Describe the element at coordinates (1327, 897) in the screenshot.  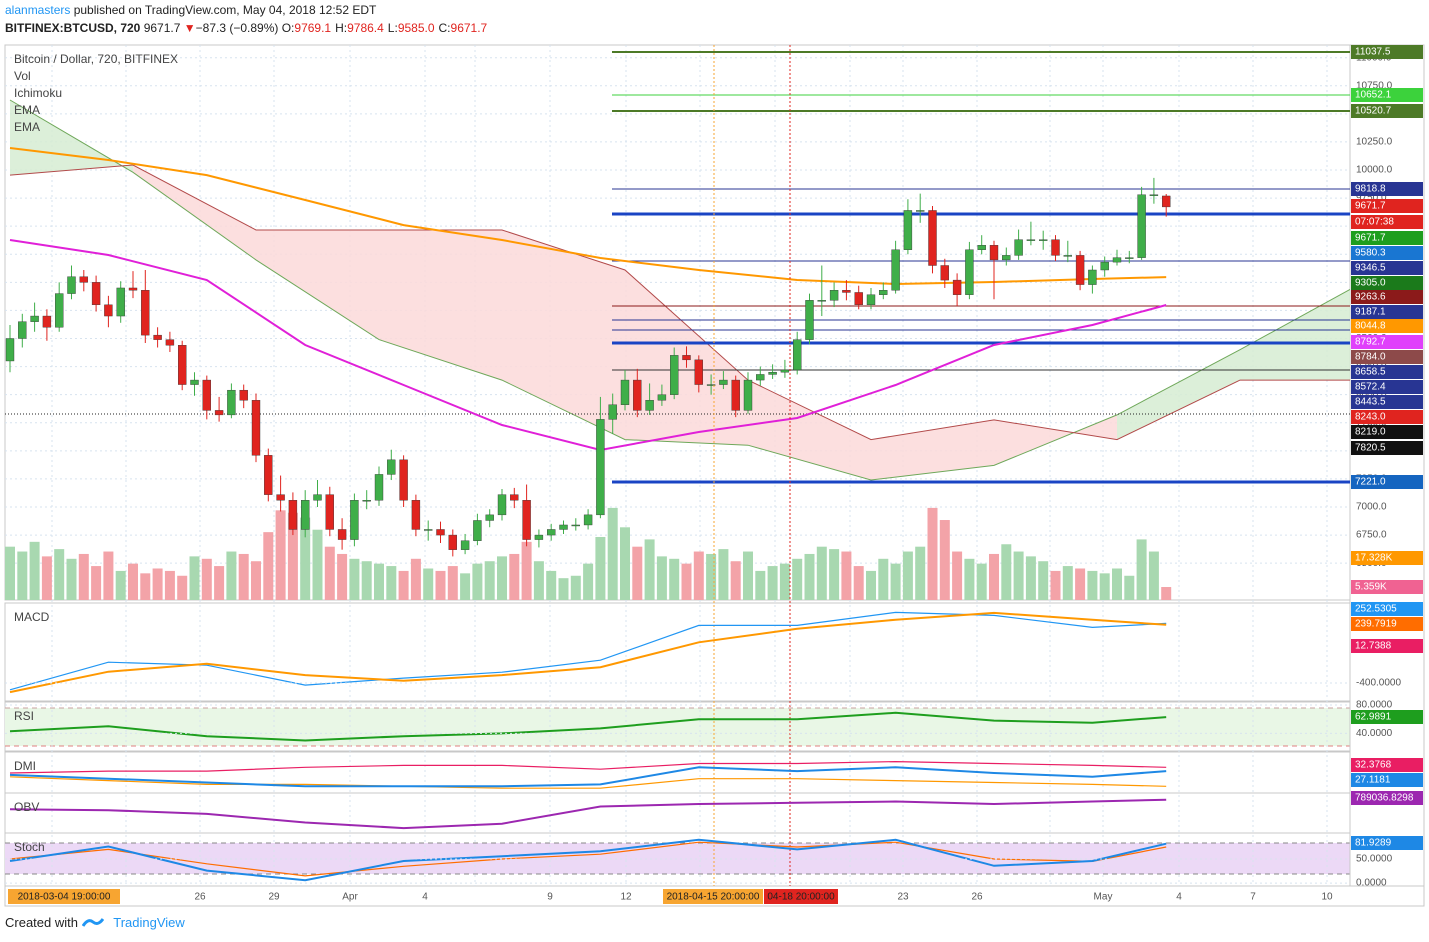
I see `x-tick-label: 10` at that location.